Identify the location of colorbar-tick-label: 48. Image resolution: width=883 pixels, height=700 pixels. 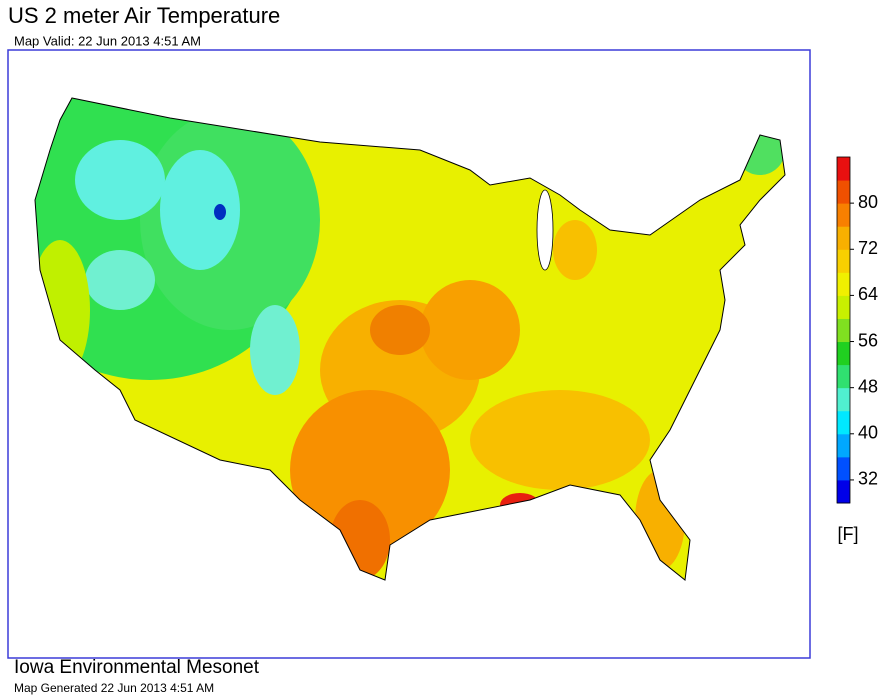
(868, 386).